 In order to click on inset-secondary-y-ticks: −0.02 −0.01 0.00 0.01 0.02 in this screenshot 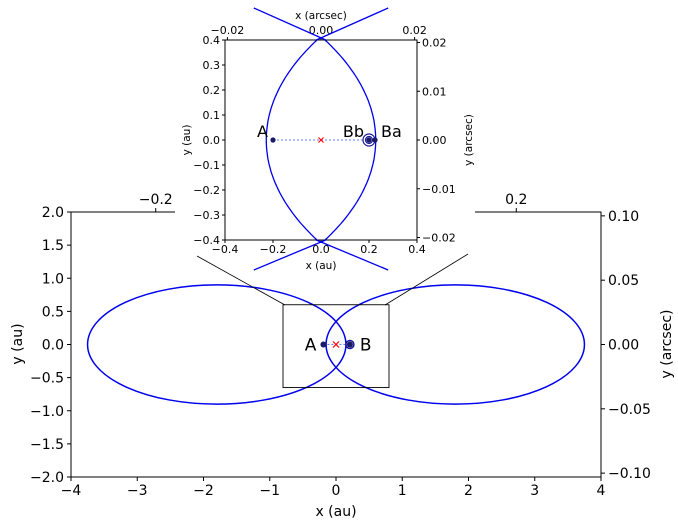, I will do `click(436, 141)`.